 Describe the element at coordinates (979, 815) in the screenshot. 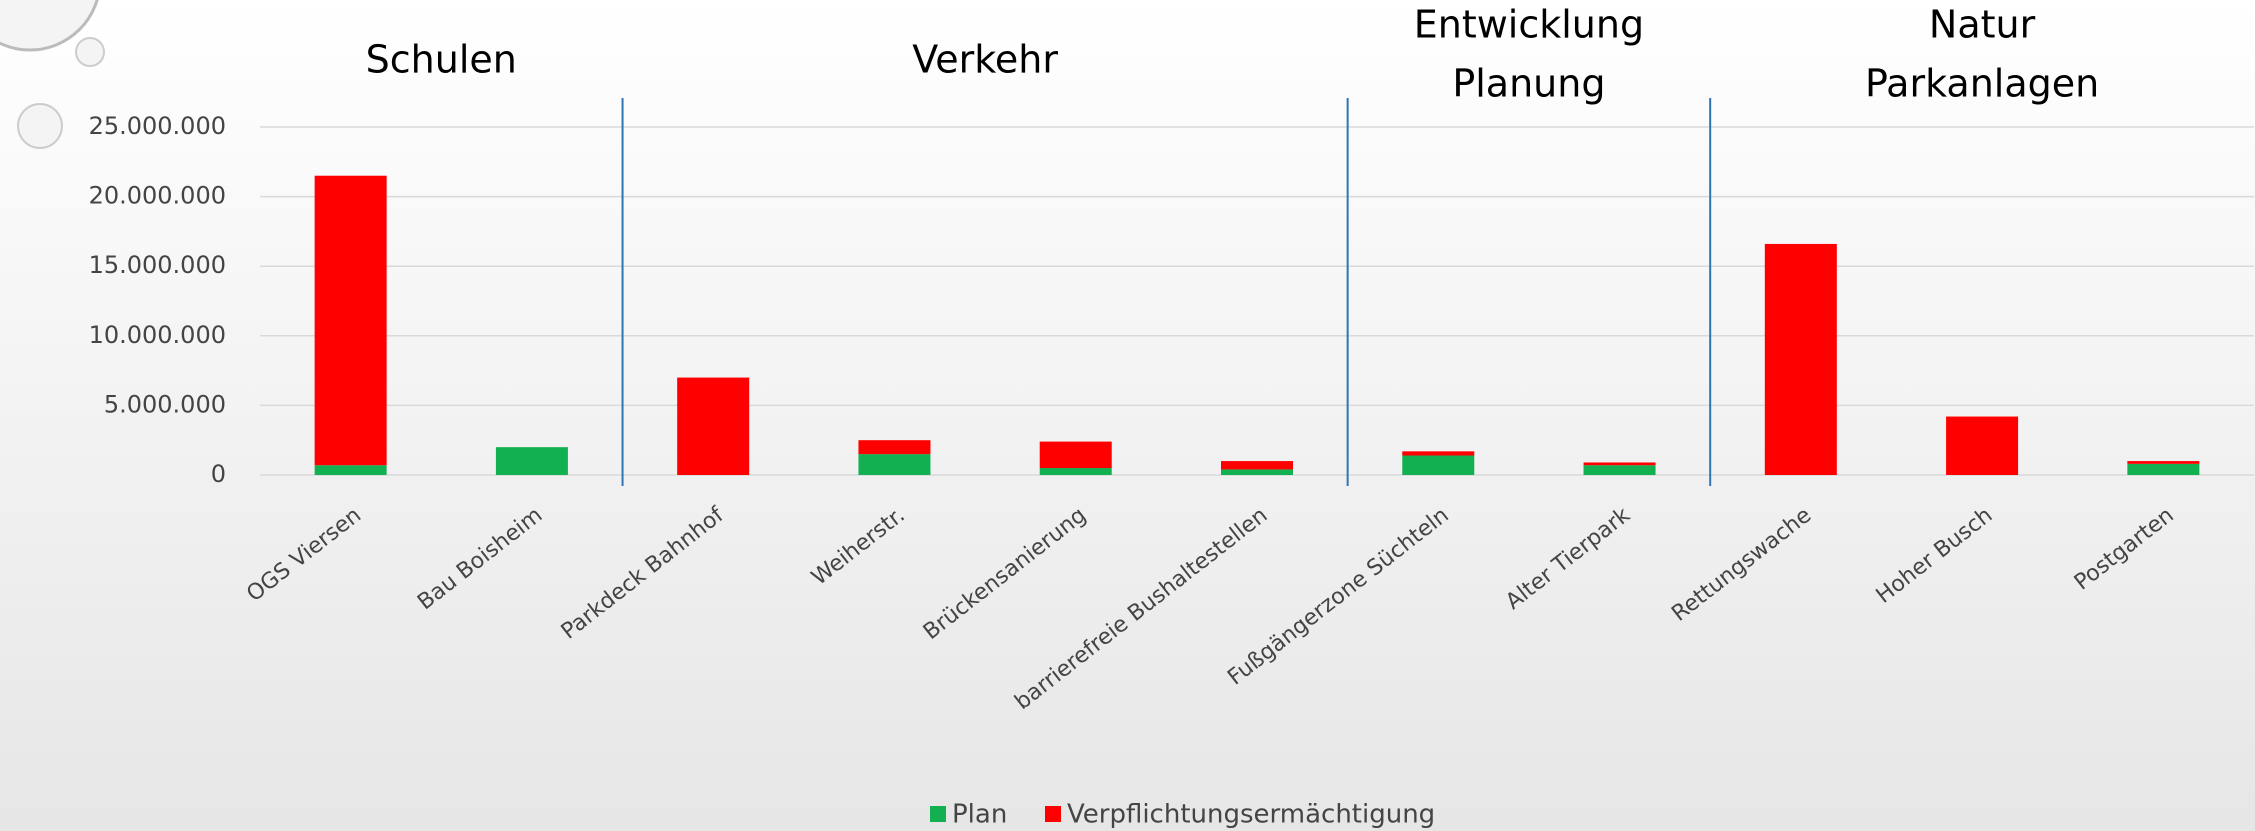

I see `legend-label: Plan` at that location.